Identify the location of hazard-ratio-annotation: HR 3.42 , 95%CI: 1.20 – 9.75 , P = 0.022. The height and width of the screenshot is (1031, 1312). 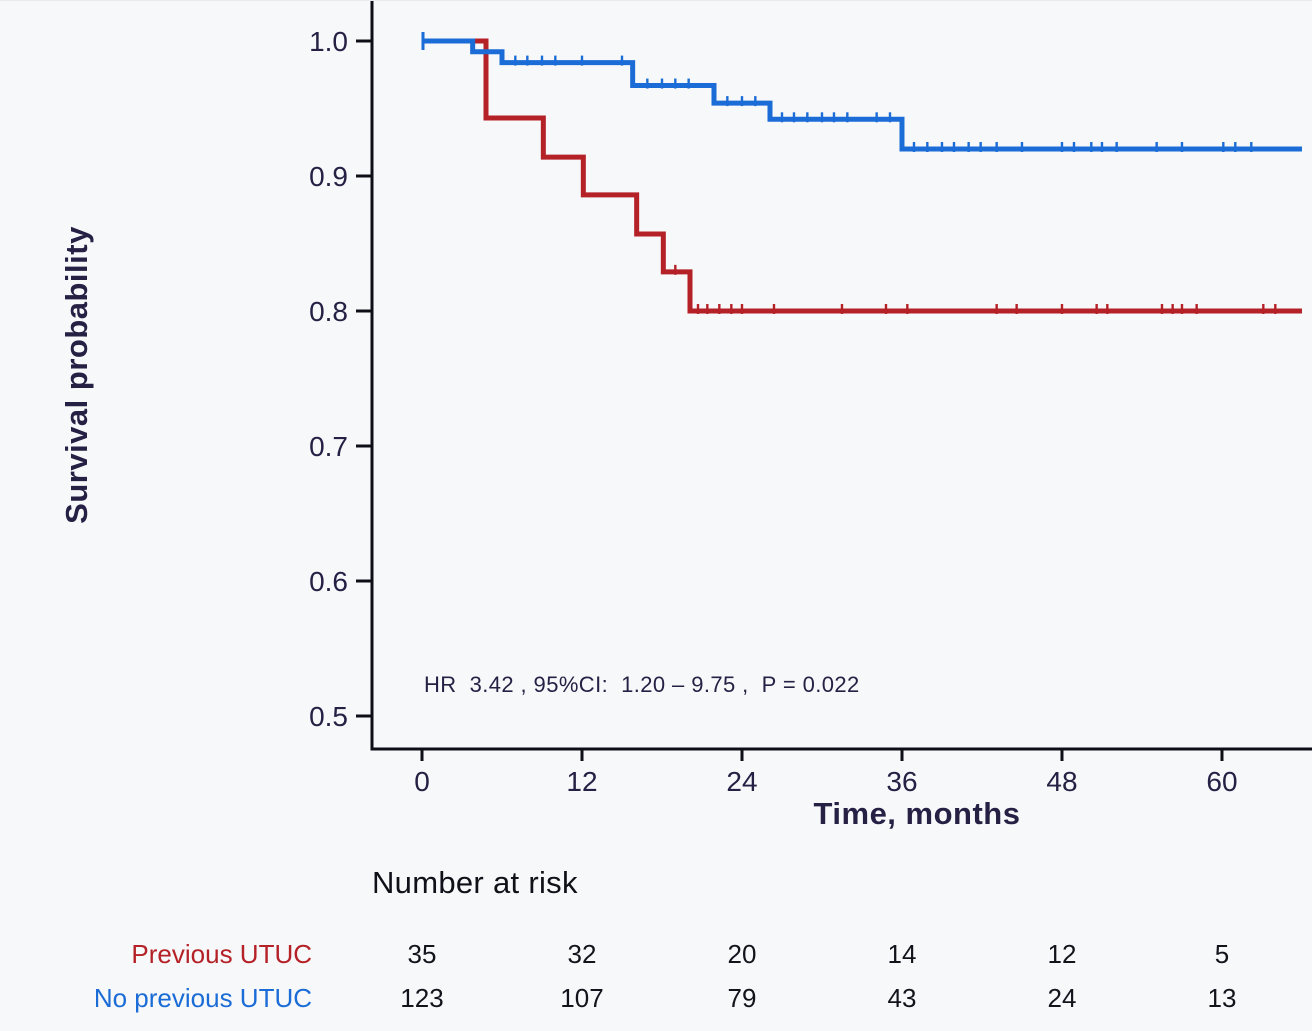
(642, 684).